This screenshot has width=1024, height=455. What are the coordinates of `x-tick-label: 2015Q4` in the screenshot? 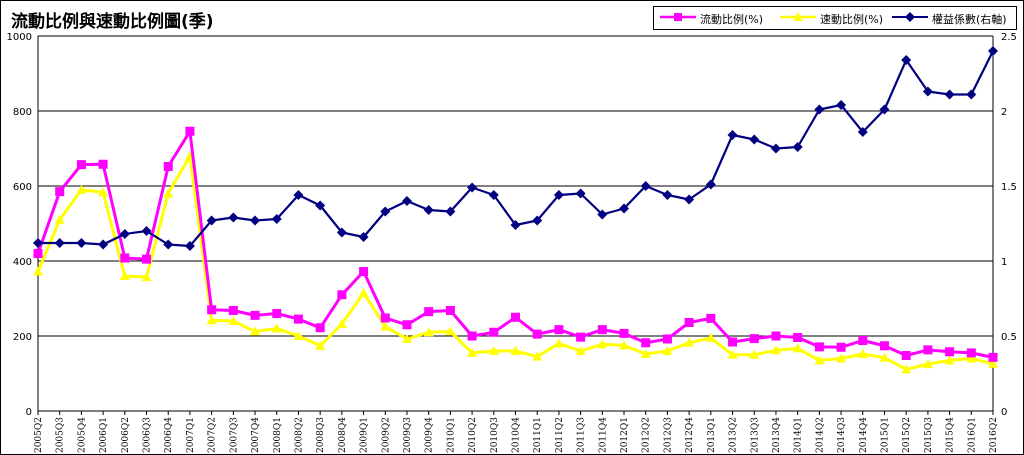 It's located at (951, 435).